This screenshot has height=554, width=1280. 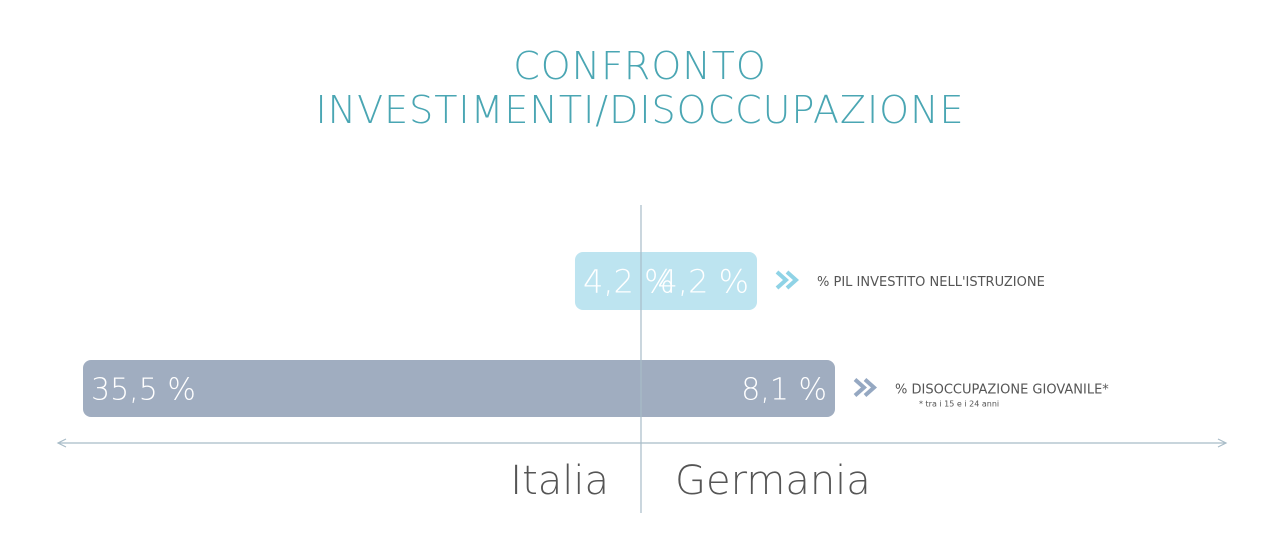 What do you see at coordinates (703, 282) in the screenshot?
I see `bar-label-germania: 4,2 %` at bounding box center [703, 282].